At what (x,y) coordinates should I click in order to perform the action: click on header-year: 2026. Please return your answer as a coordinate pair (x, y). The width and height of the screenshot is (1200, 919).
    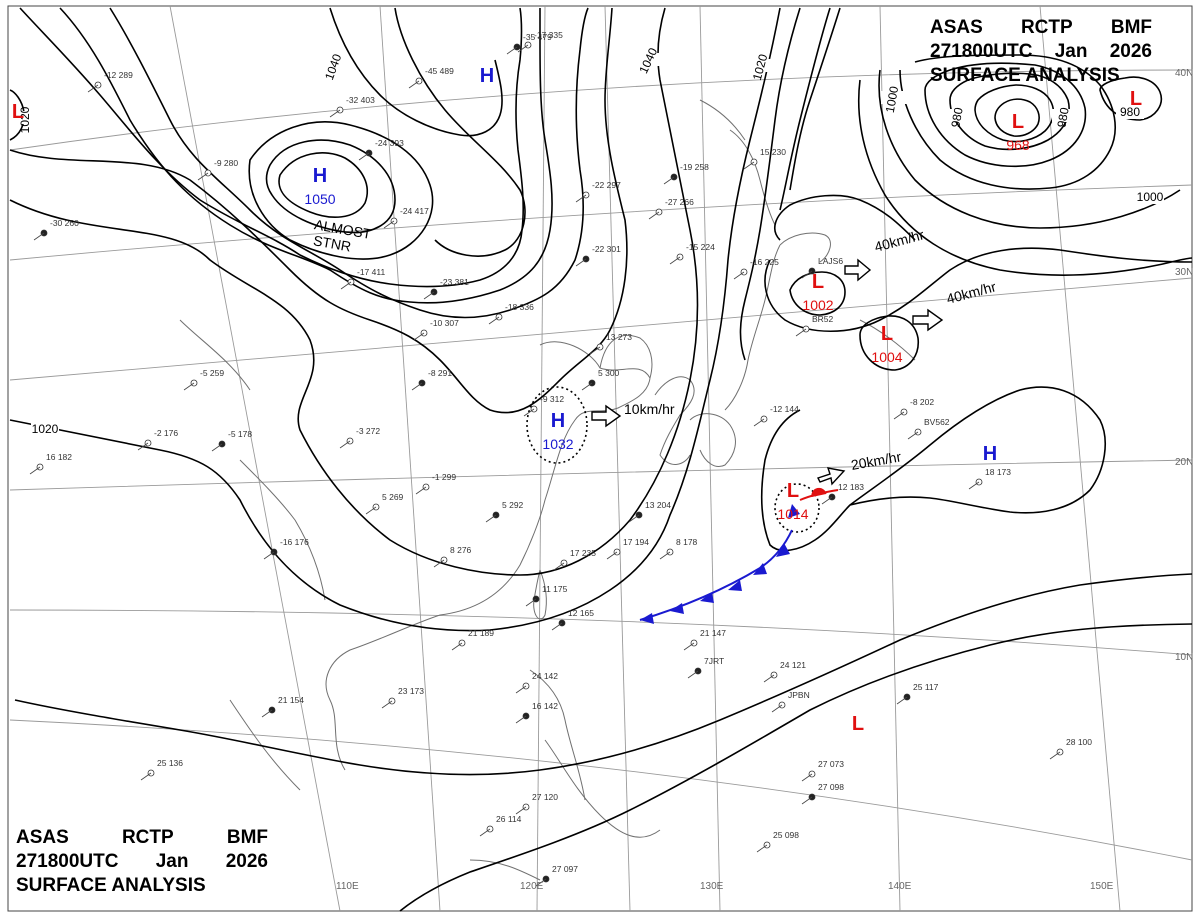
    Looking at the image, I should click on (1130, 51).